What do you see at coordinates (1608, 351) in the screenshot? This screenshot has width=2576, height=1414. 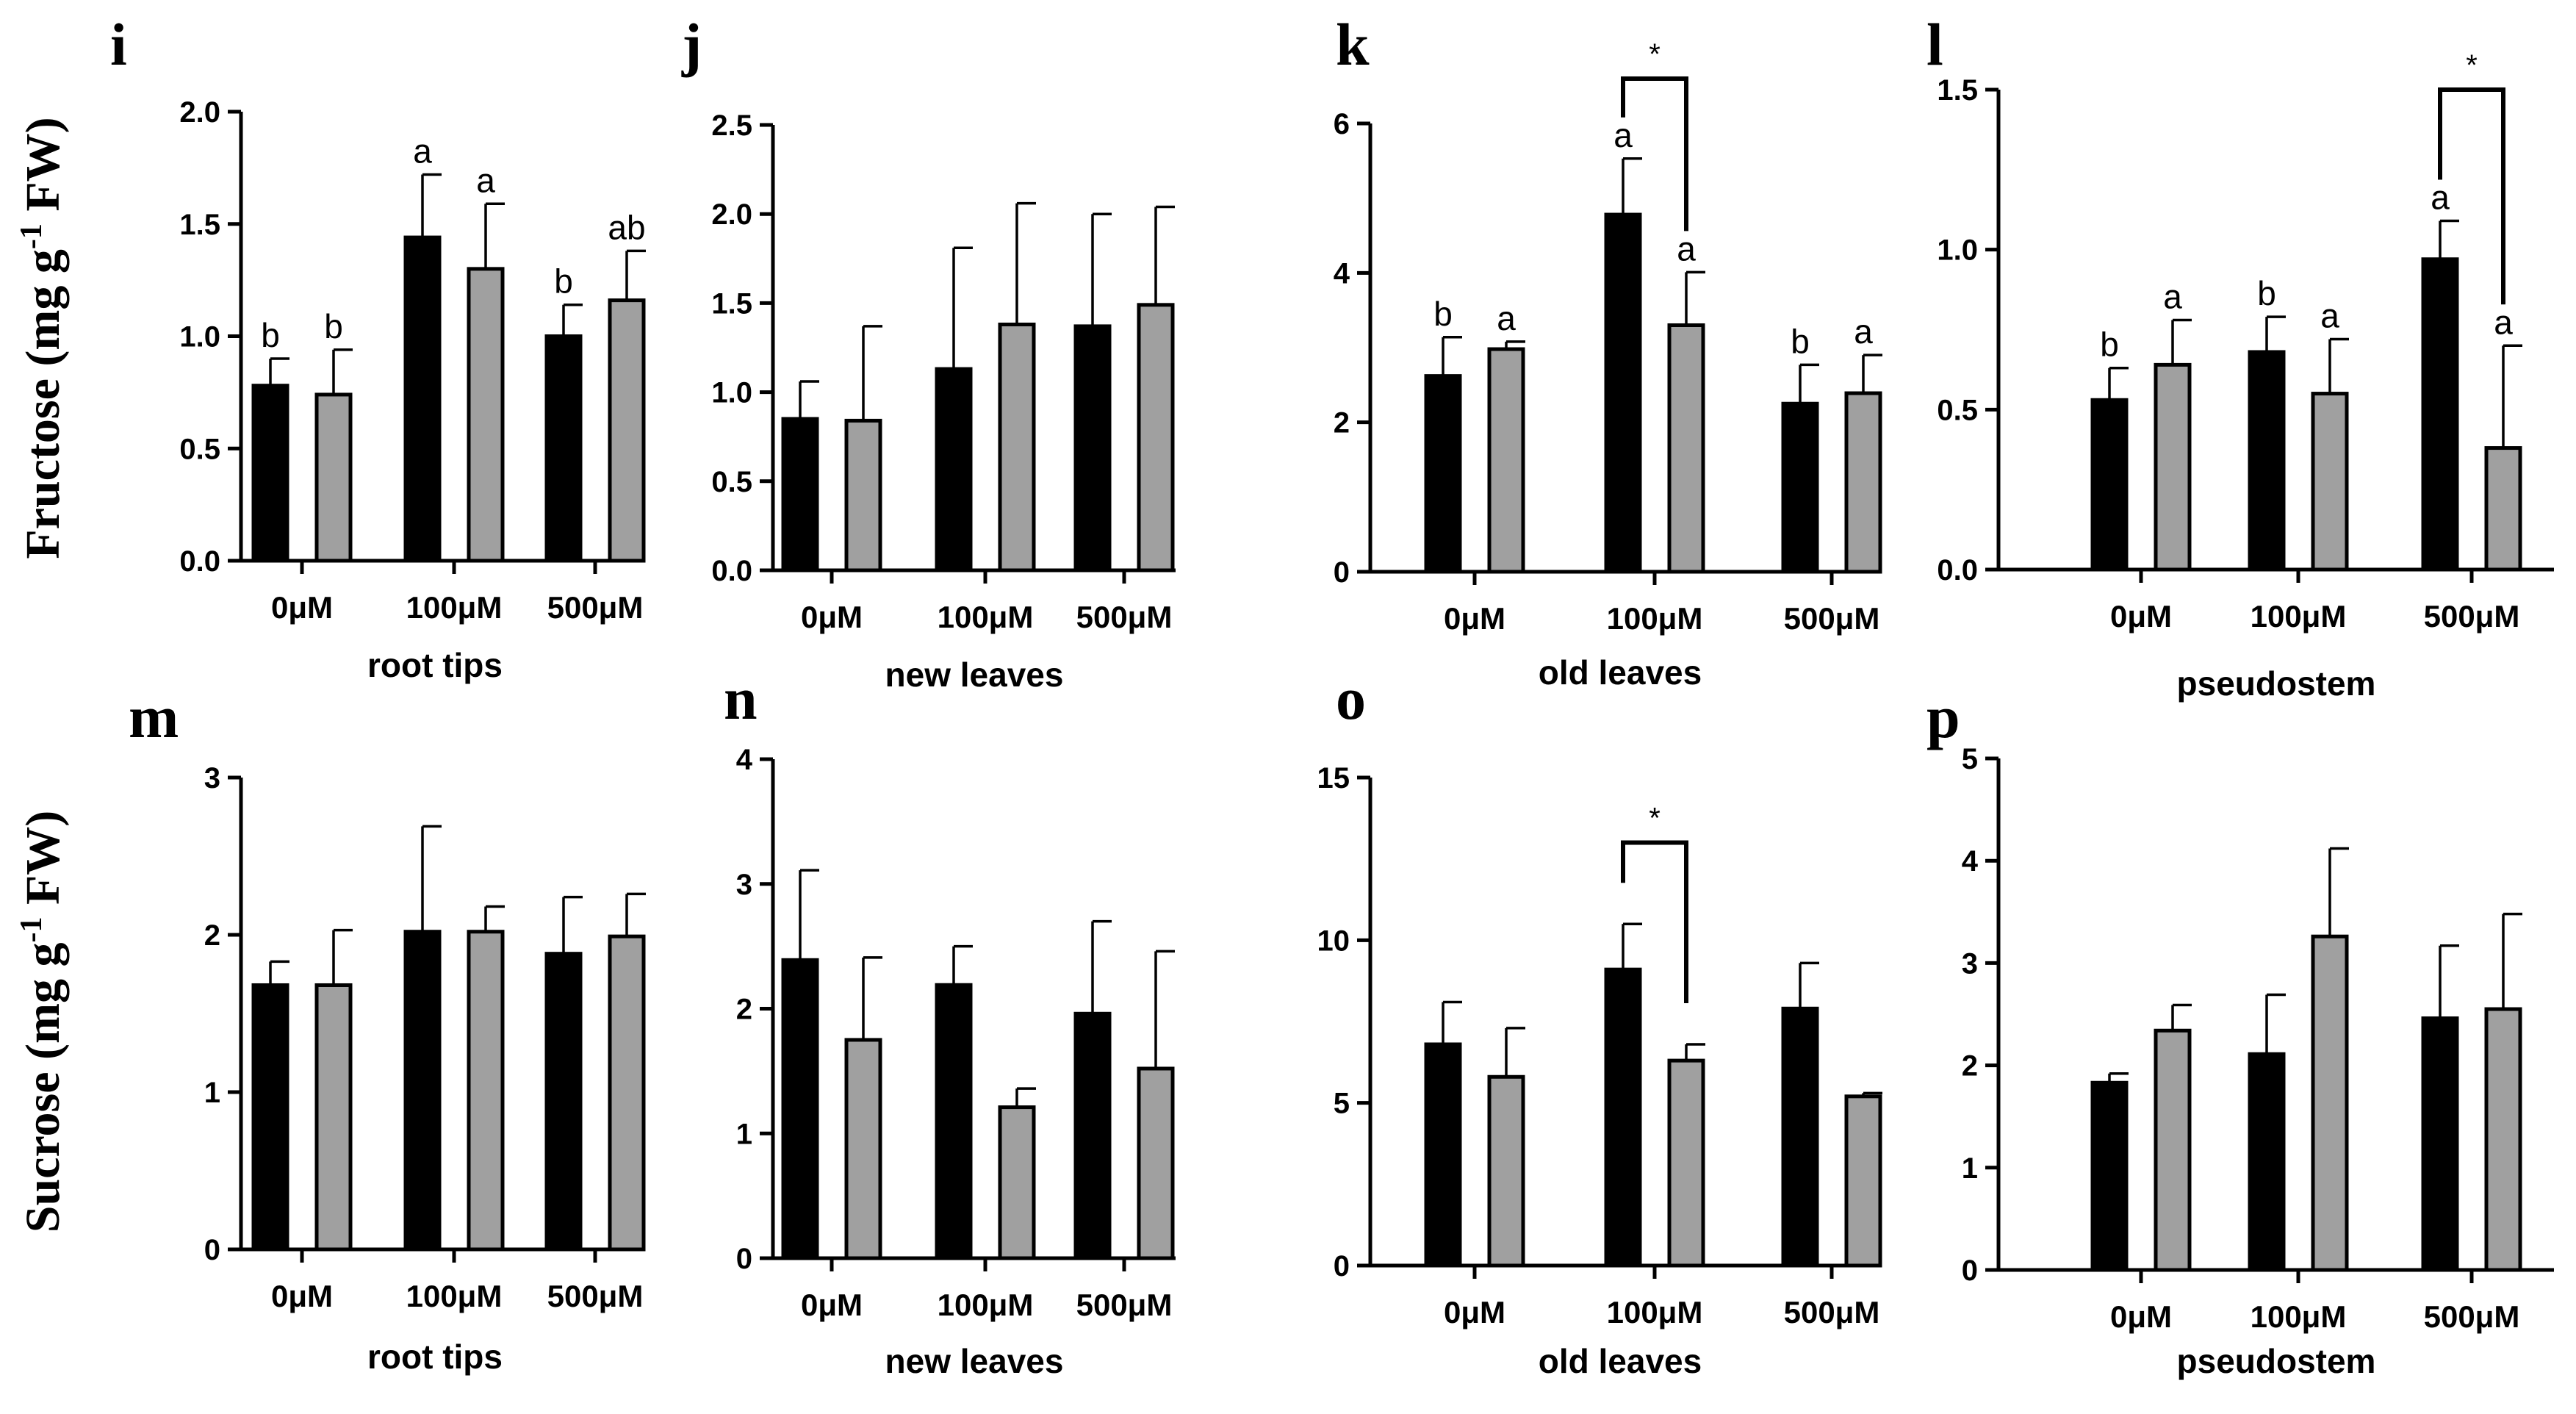 I see `chart-panel-k: k 0 2 4 6 0μM b a 100μM a a 500μM b a * old leaves` at bounding box center [1608, 351].